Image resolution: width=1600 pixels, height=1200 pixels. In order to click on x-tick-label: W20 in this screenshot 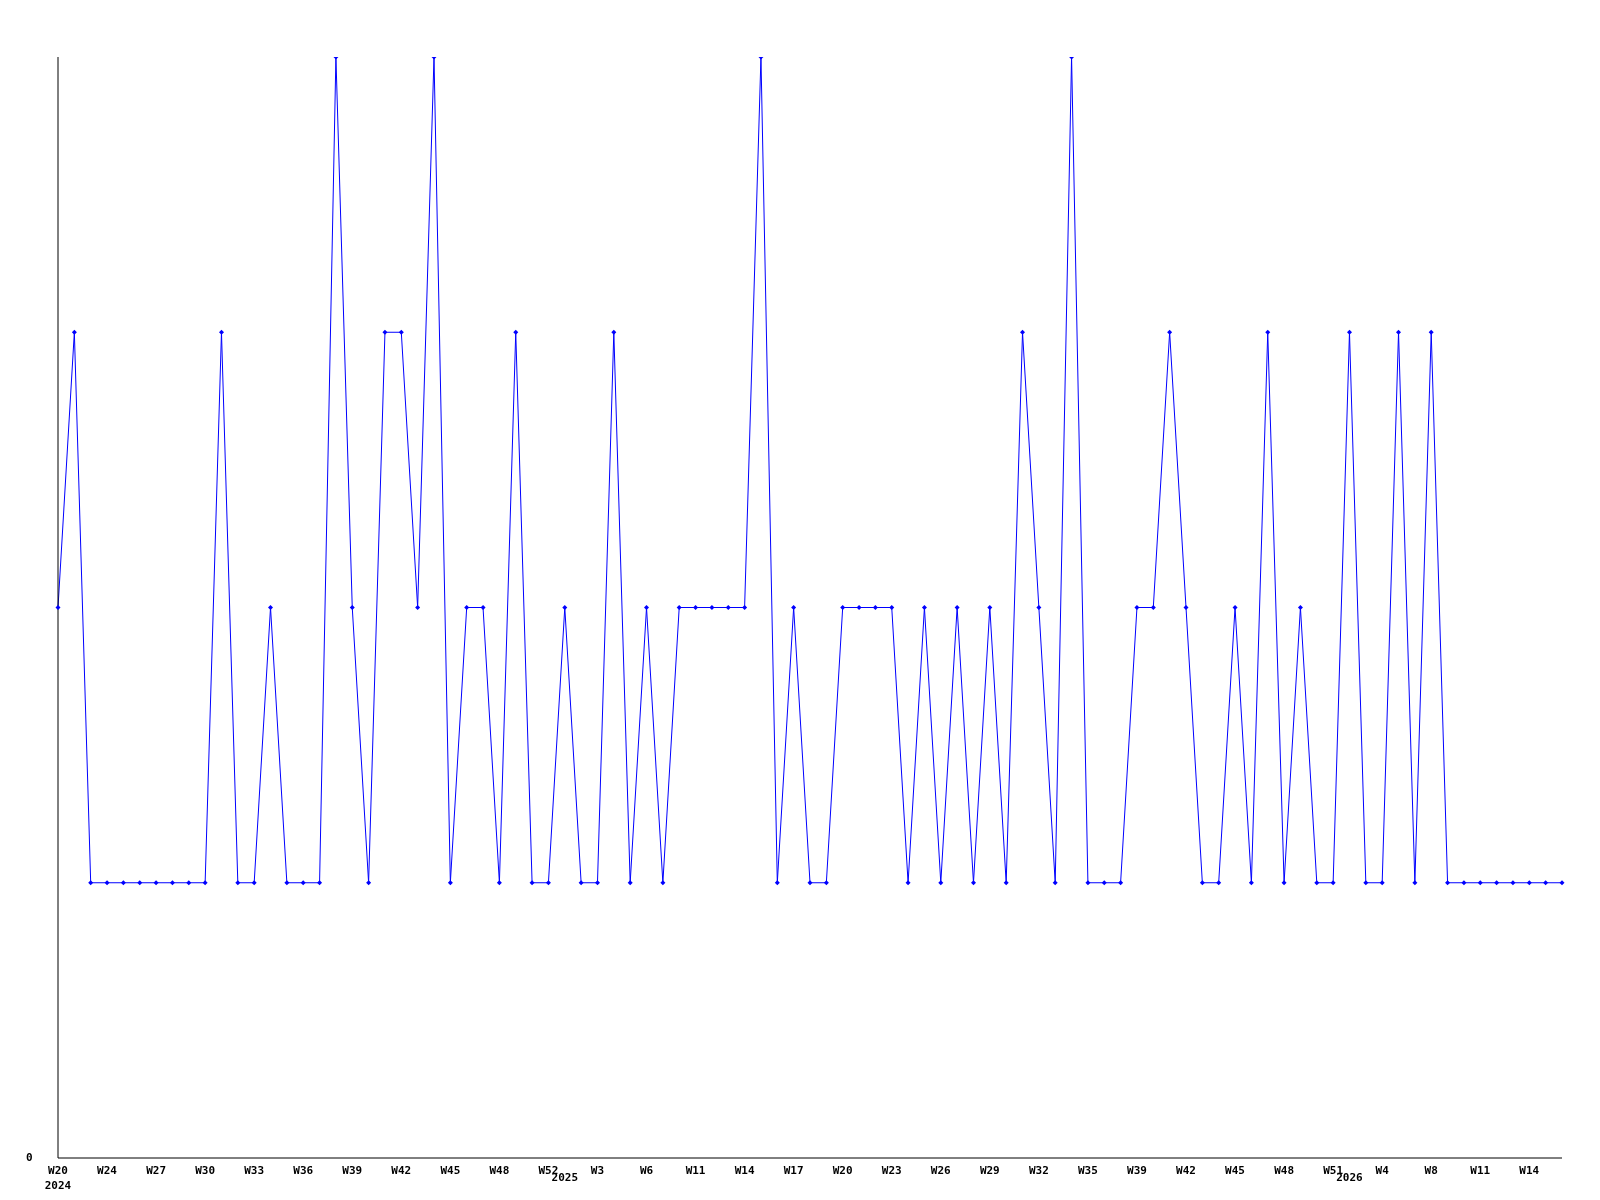, I will do `click(842, 1170)`.